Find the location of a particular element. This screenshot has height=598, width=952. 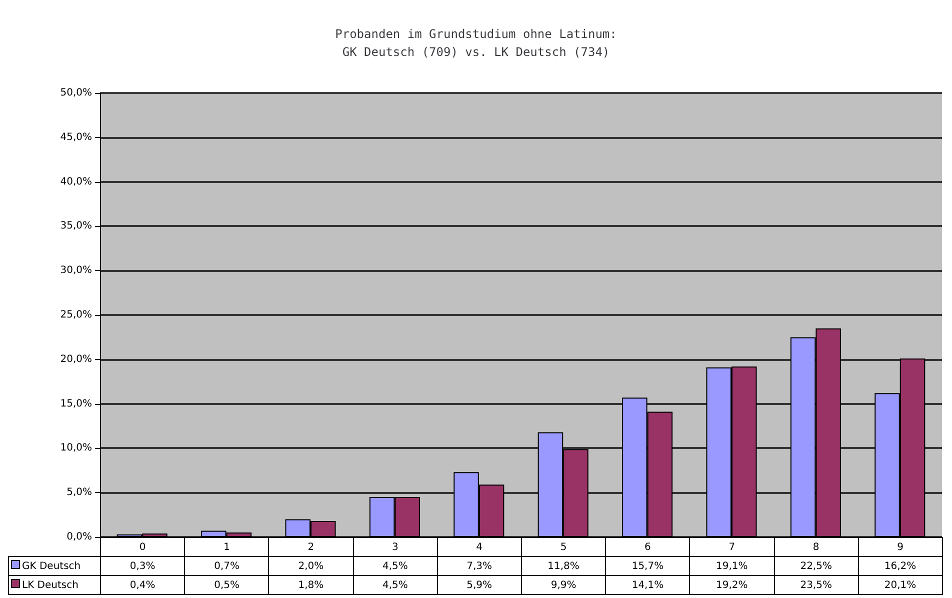

y-tick-label: 10,0% is located at coordinates (76, 448).